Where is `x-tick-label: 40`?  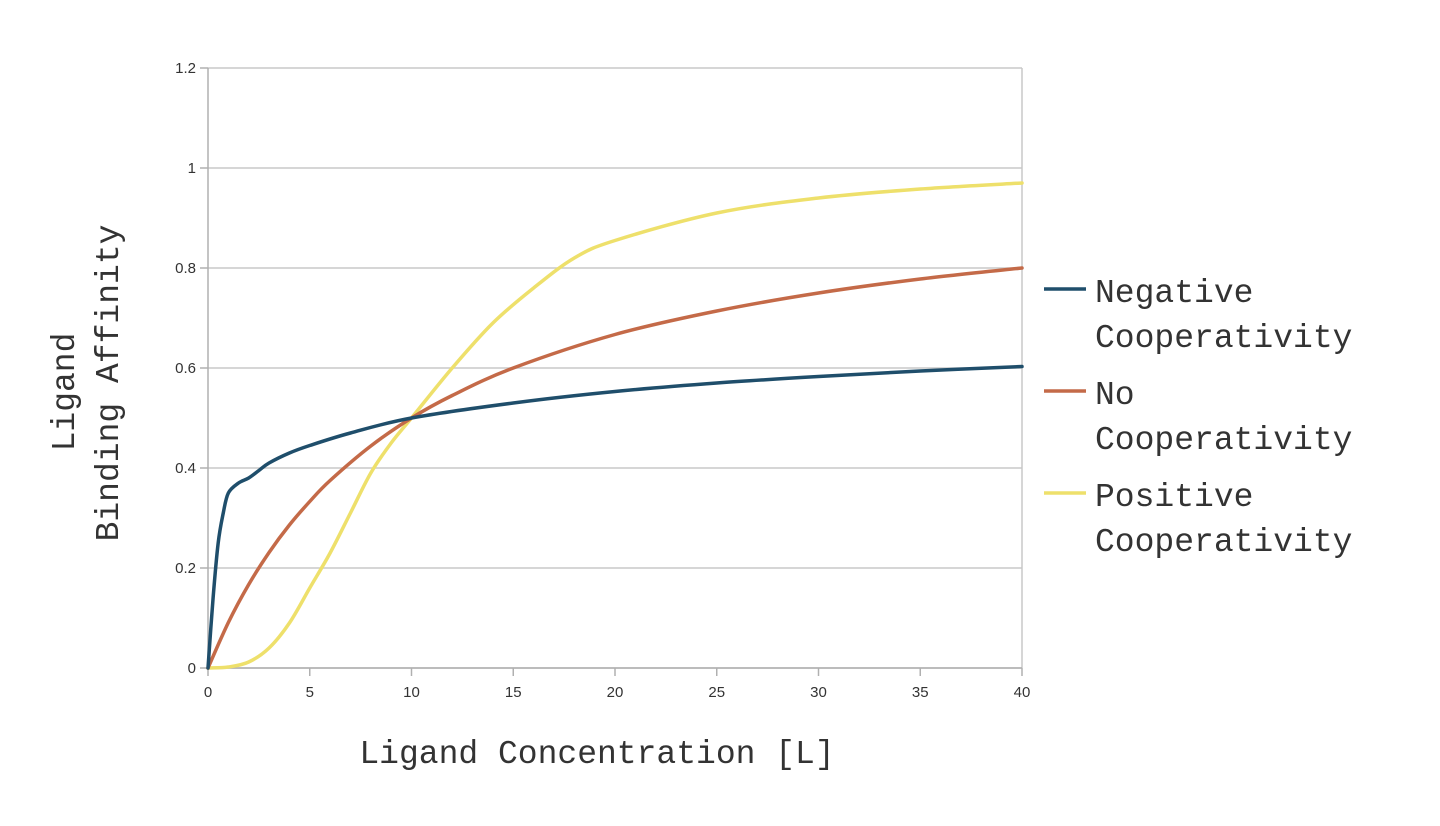 x-tick-label: 40 is located at coordinates (1022, 692).